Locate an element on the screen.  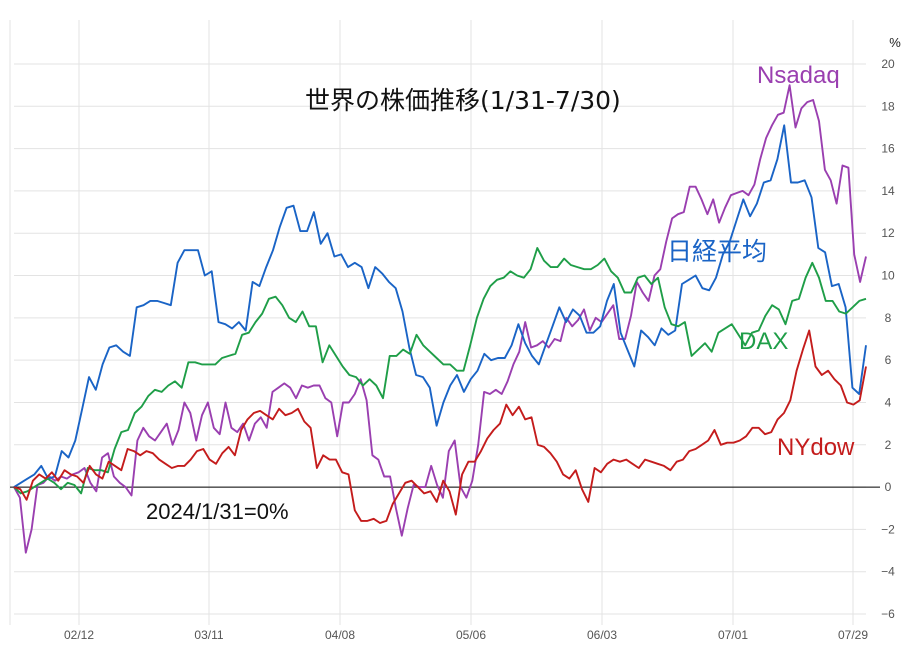
y-tick-label: 6 is located at coordinates (888, 360).